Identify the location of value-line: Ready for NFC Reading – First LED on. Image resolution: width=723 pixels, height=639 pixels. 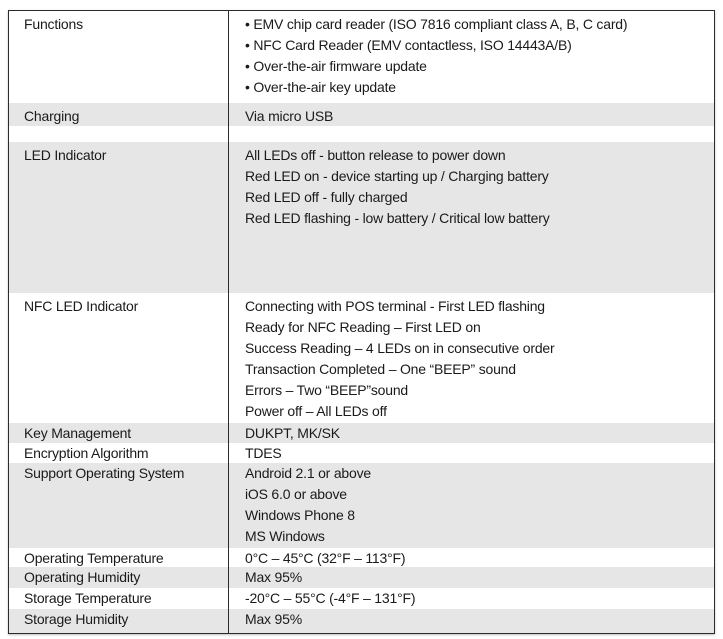
(363, 327).